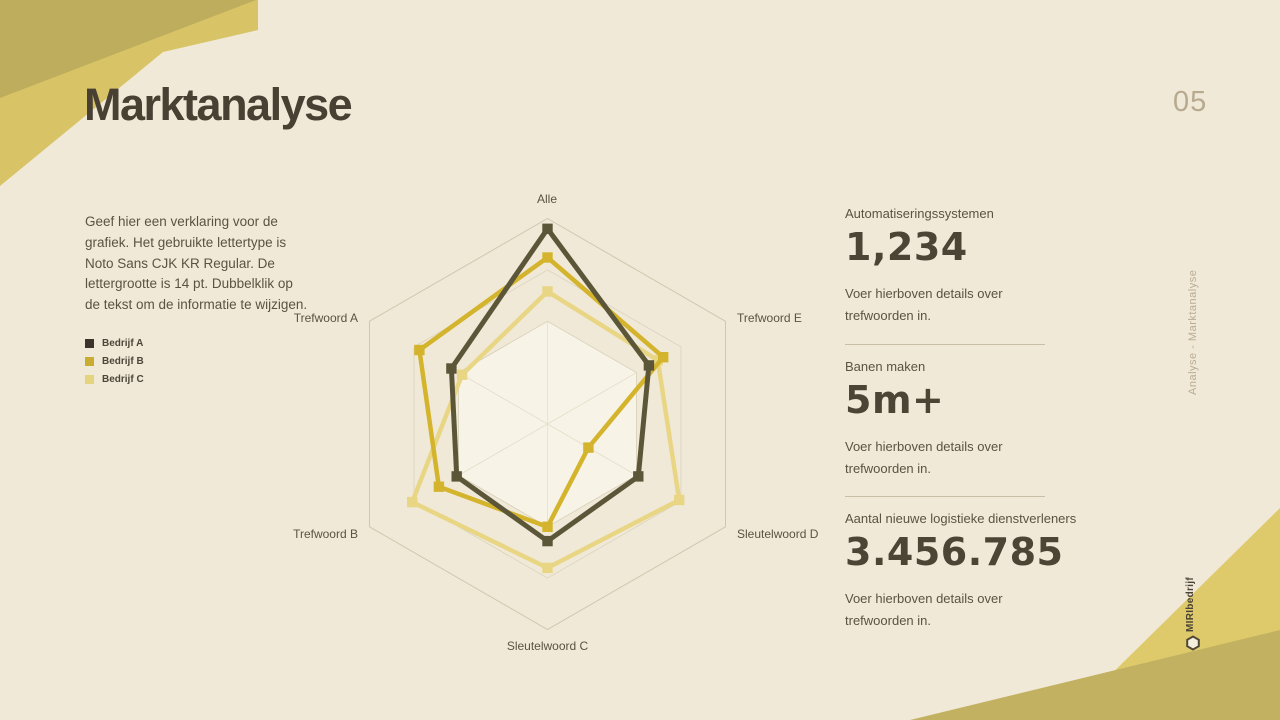 This screenshot has width=1280, height=720. What do you see at coordinates (919, 213) in the screenshot?
I see `stat-label: Automatiseringssystemen` at bounding box center [919, 213].